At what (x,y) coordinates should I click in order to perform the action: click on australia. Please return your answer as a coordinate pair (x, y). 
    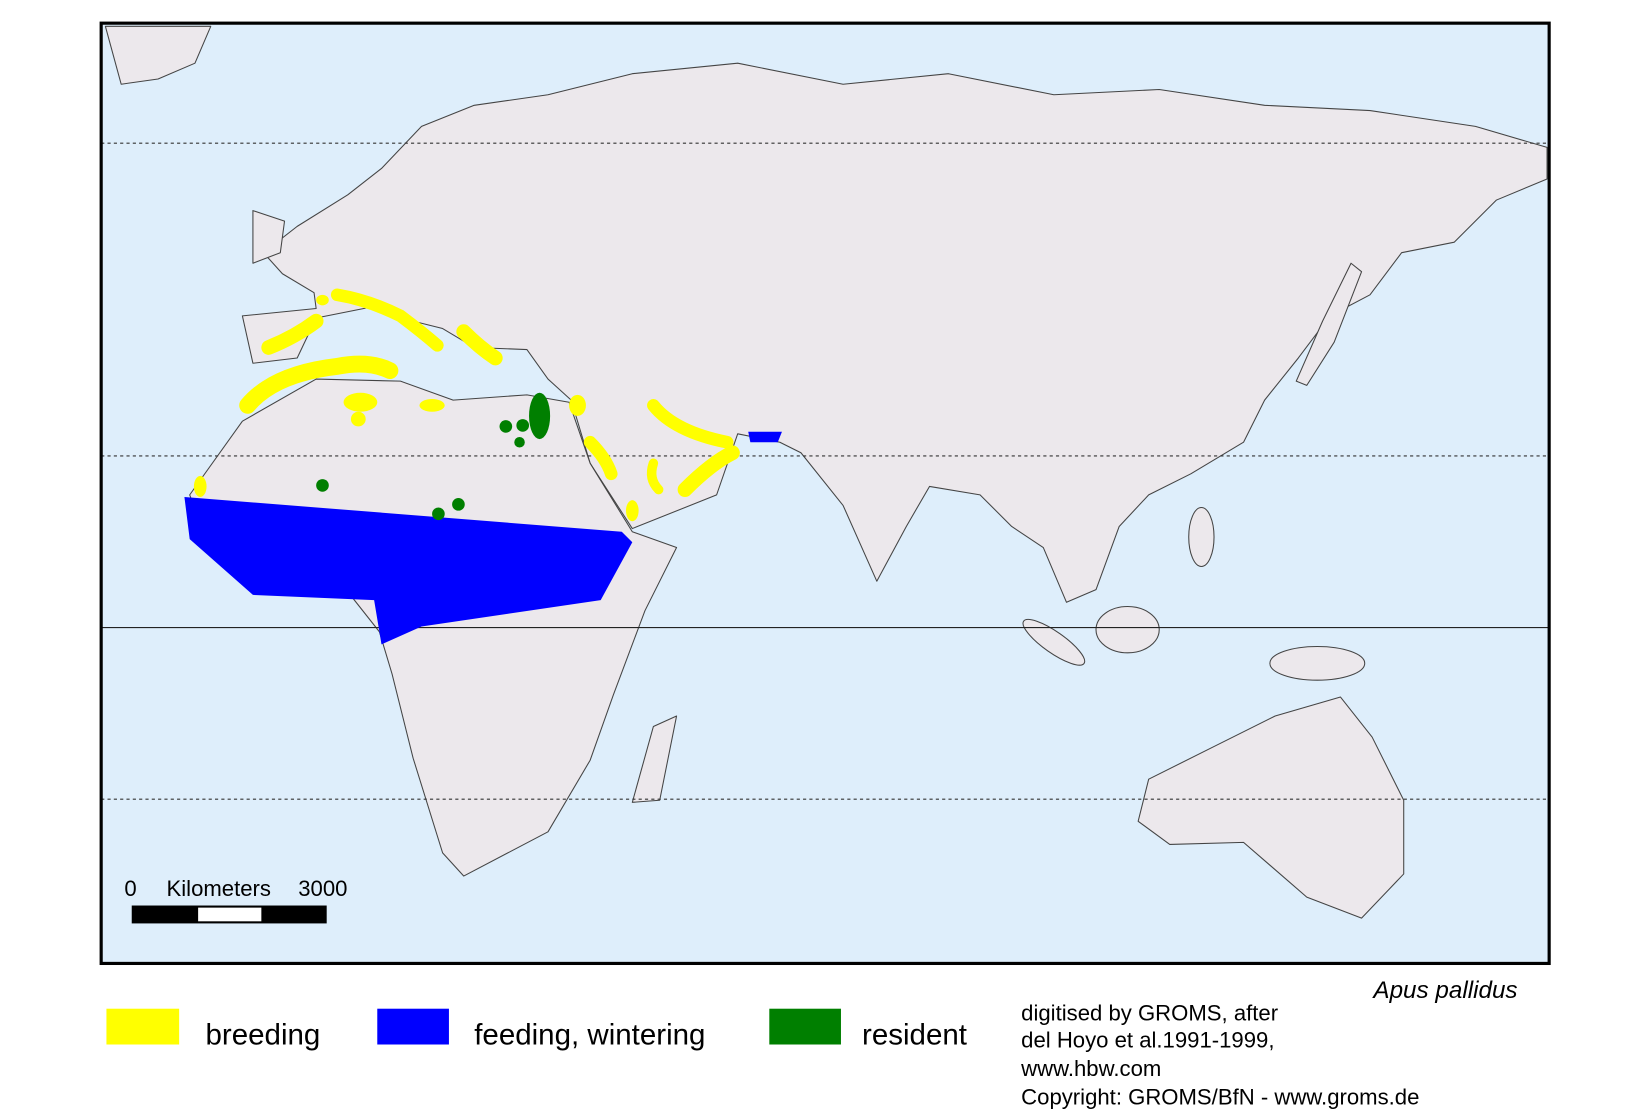
    Looking at the image, I should click on (1271, 807).